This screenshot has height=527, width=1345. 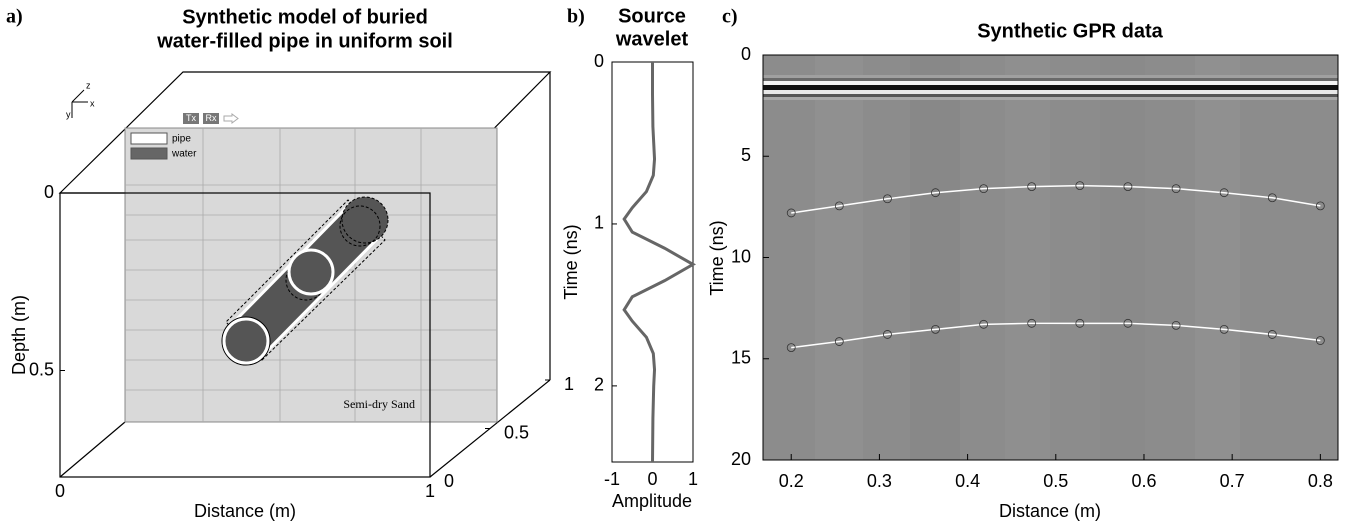 What do you see at coordinates (231, 118) in the screenshot?
I see `direction-arrow` at bounding box center [231, 118].